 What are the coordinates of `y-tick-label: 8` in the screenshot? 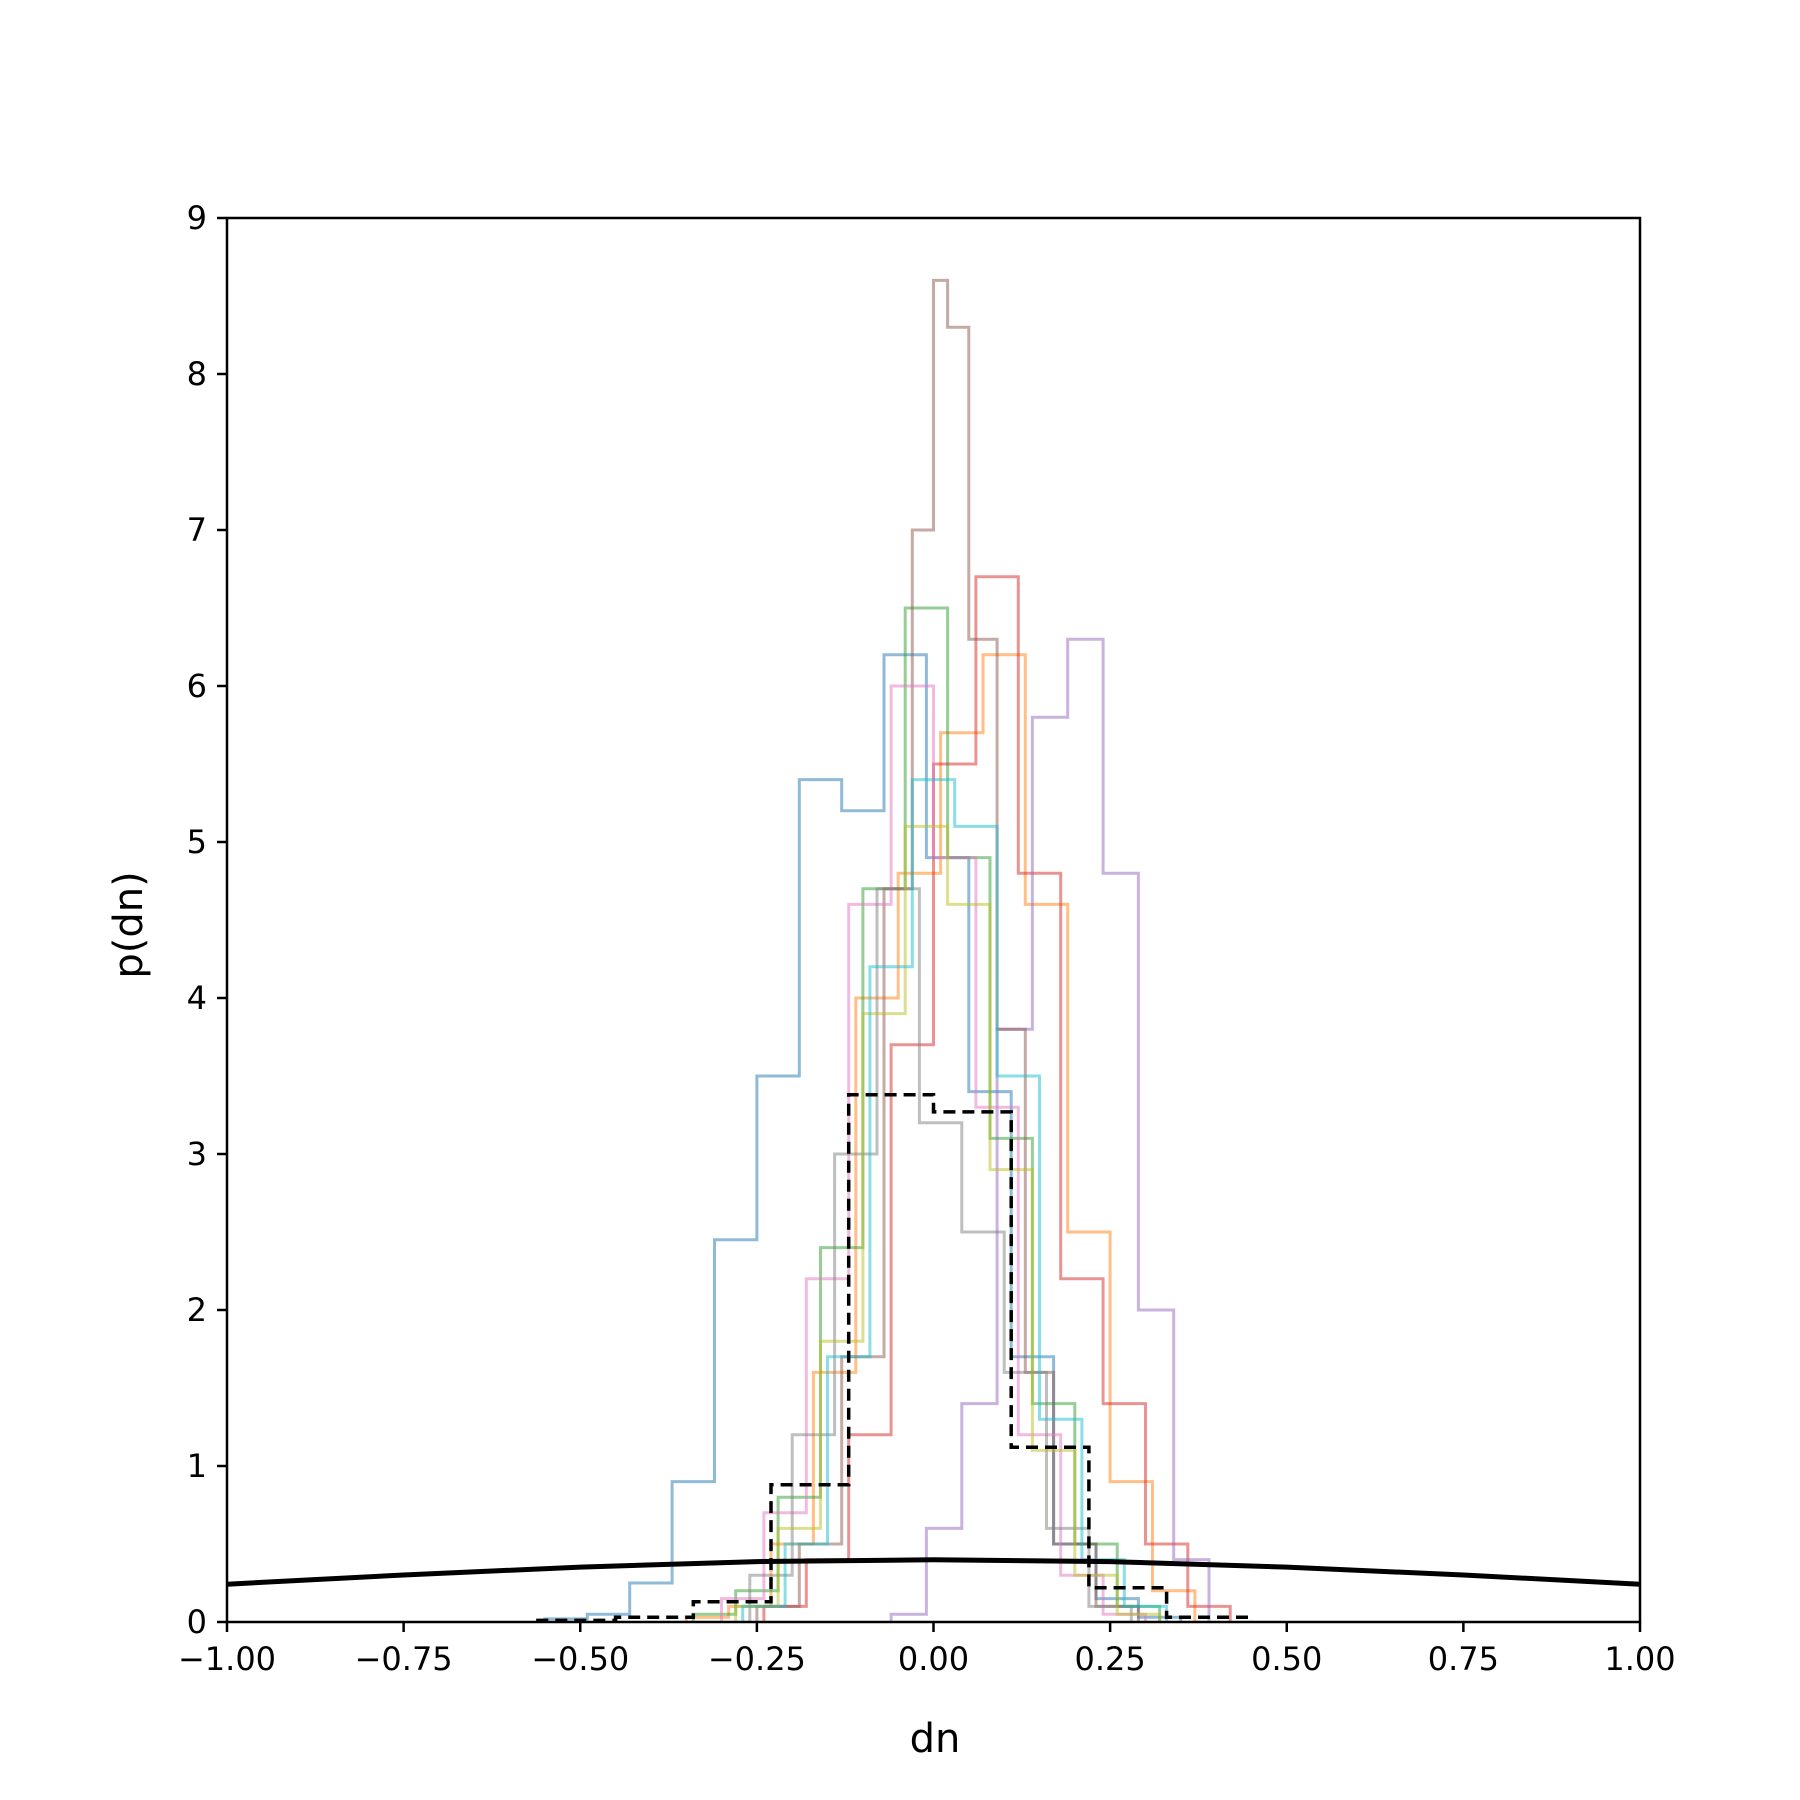 It's located at (197, 374).